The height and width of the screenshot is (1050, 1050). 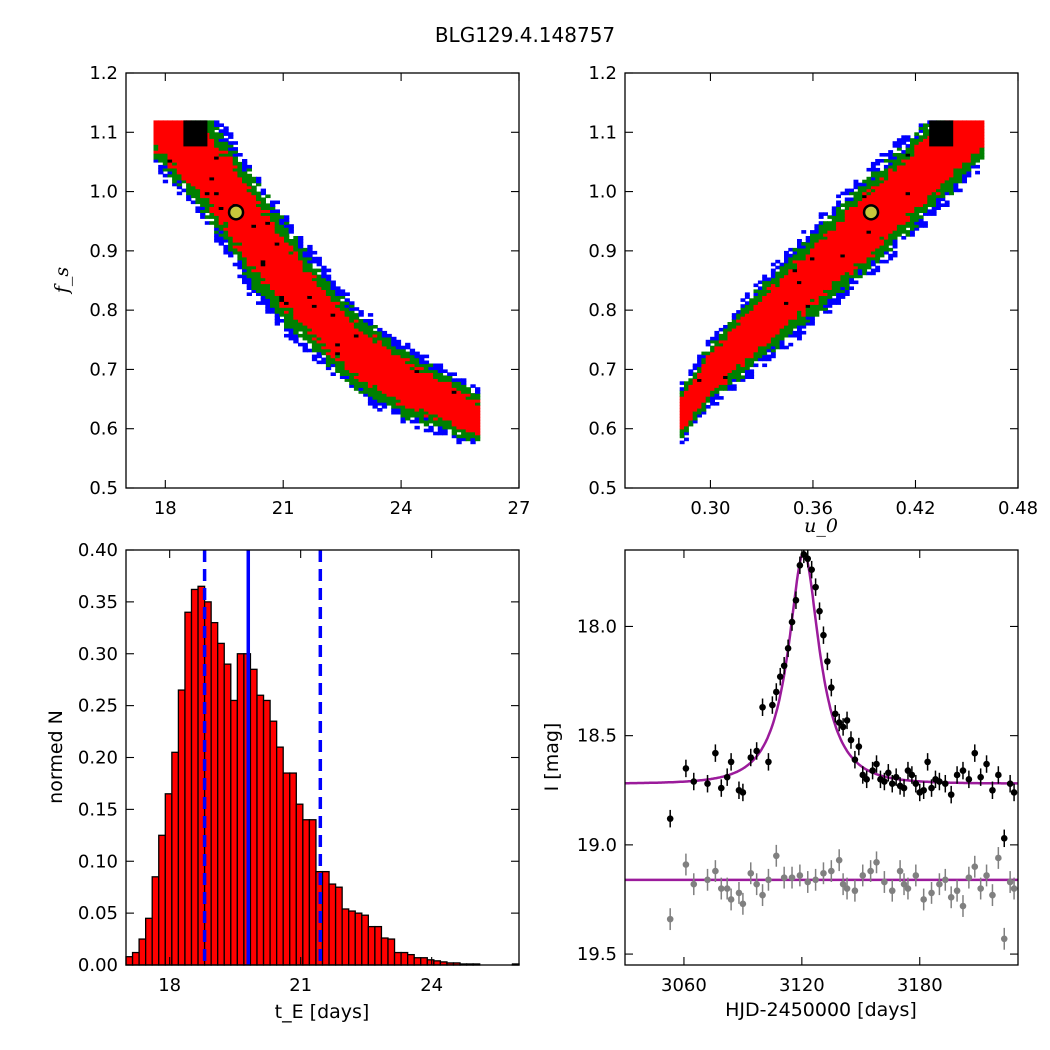 What do you see at coordinates (684, 985) in the screenshot?
I see `x-tick-label: 3060` at bounding box center [684, 985].